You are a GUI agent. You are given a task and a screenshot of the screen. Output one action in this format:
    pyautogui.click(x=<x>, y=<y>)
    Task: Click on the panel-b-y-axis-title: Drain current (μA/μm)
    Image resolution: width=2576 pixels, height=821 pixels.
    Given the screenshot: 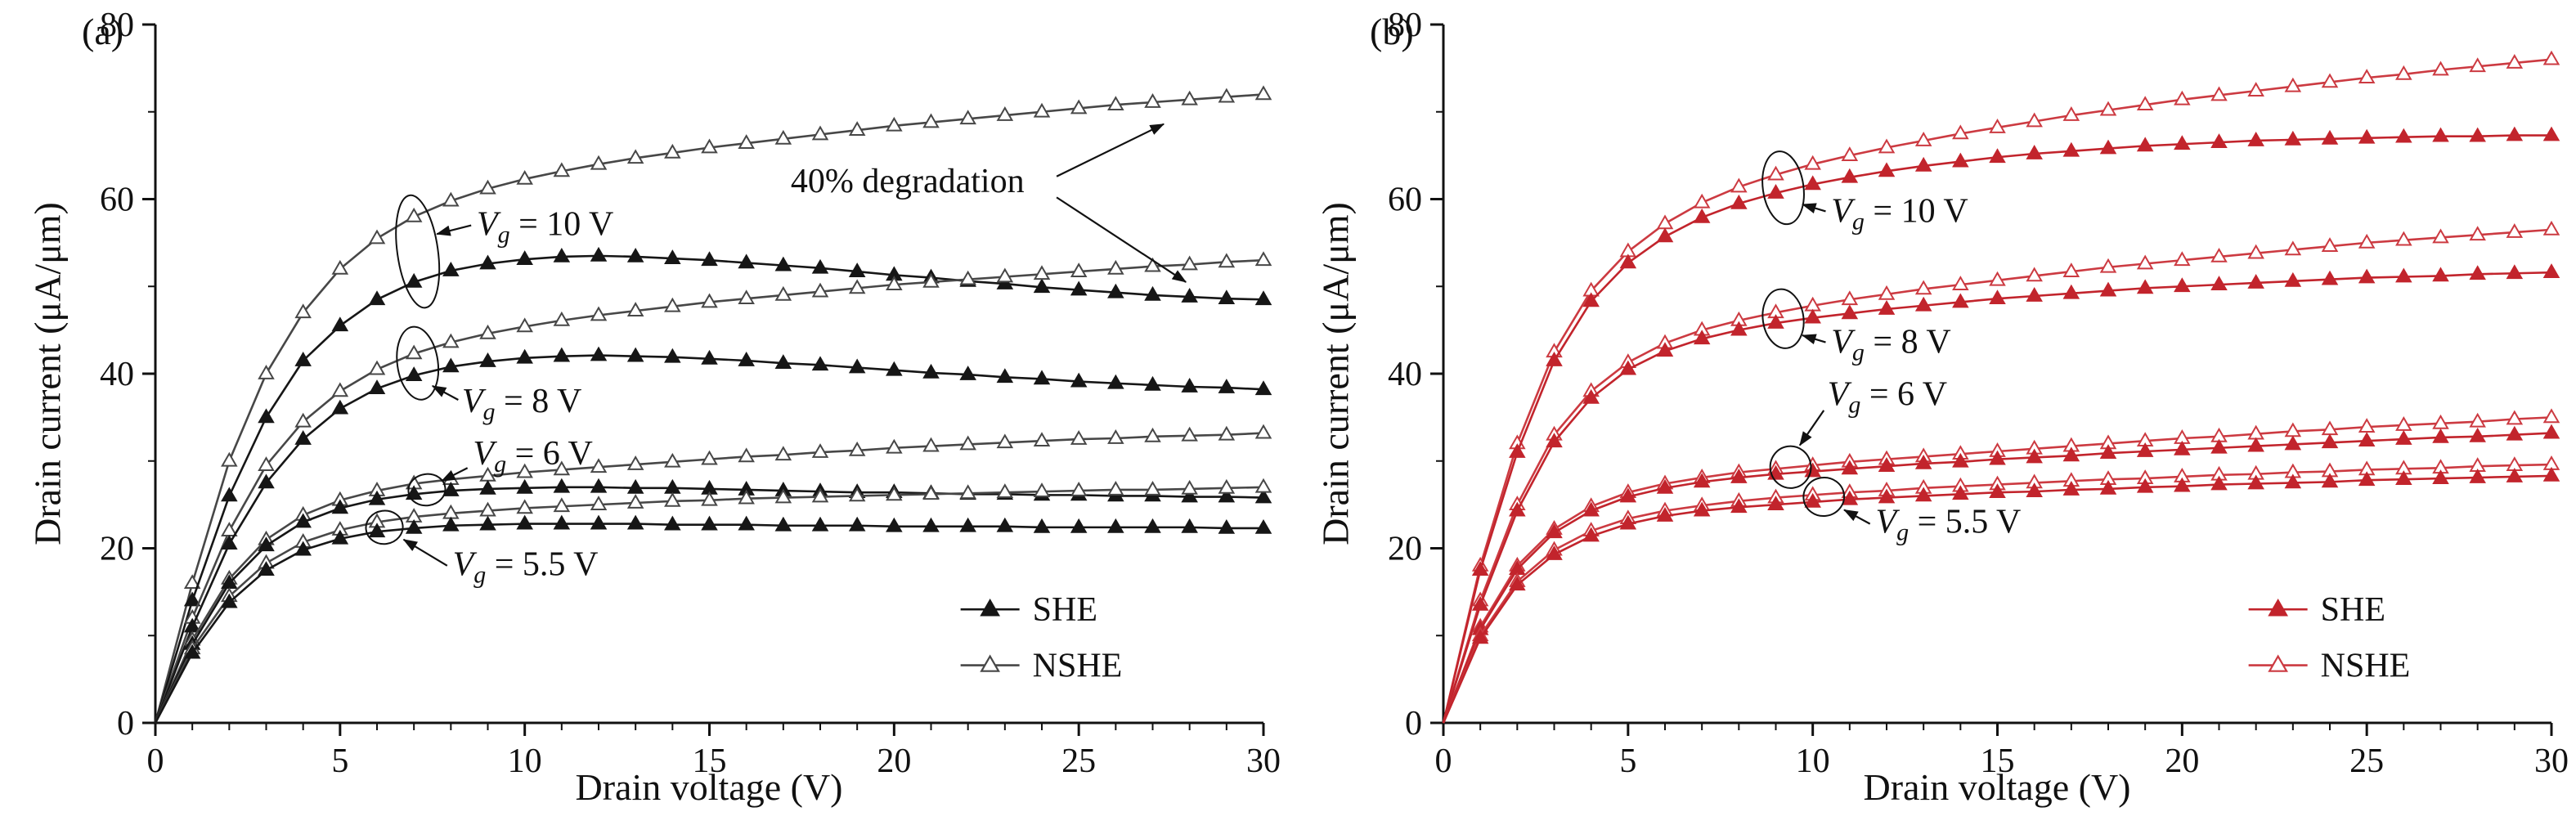 What is the action you would take?
    pyautogui.click(x=1335, y=373)
    